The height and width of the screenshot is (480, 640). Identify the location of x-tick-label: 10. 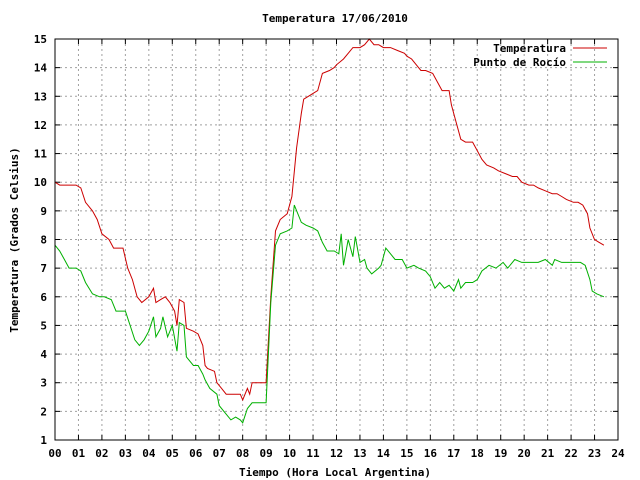
(289, 453).